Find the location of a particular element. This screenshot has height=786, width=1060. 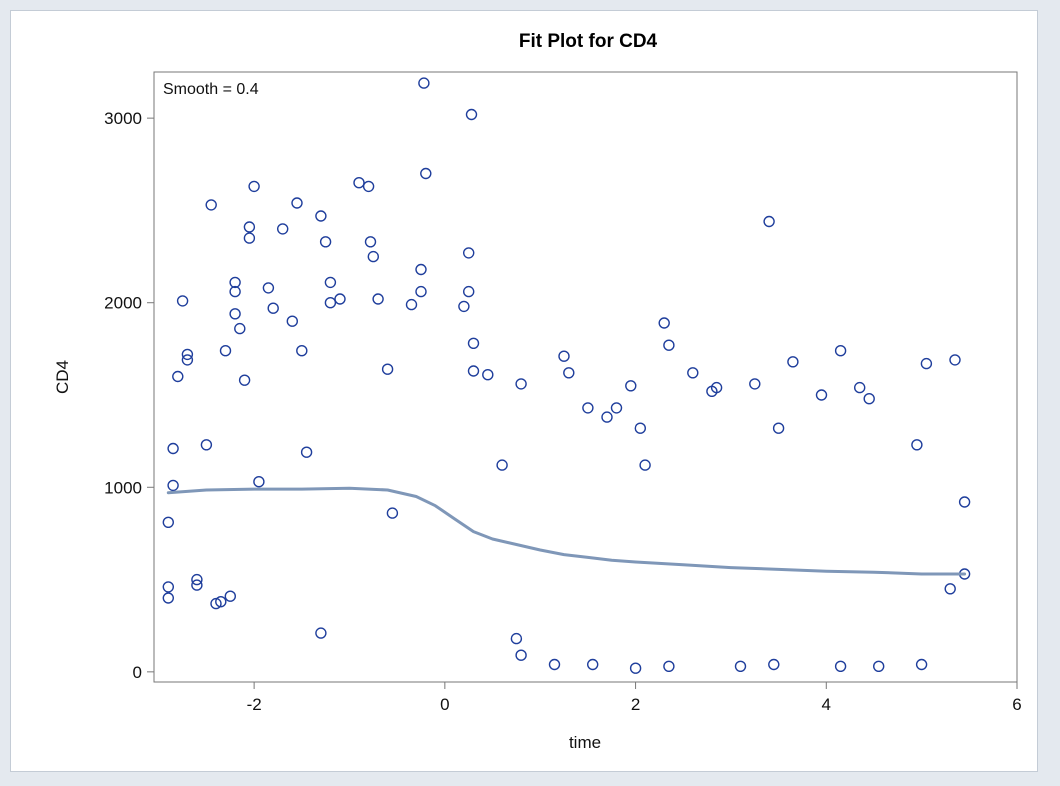

x-tick-label: 2 is located at coordinates (635, 704).